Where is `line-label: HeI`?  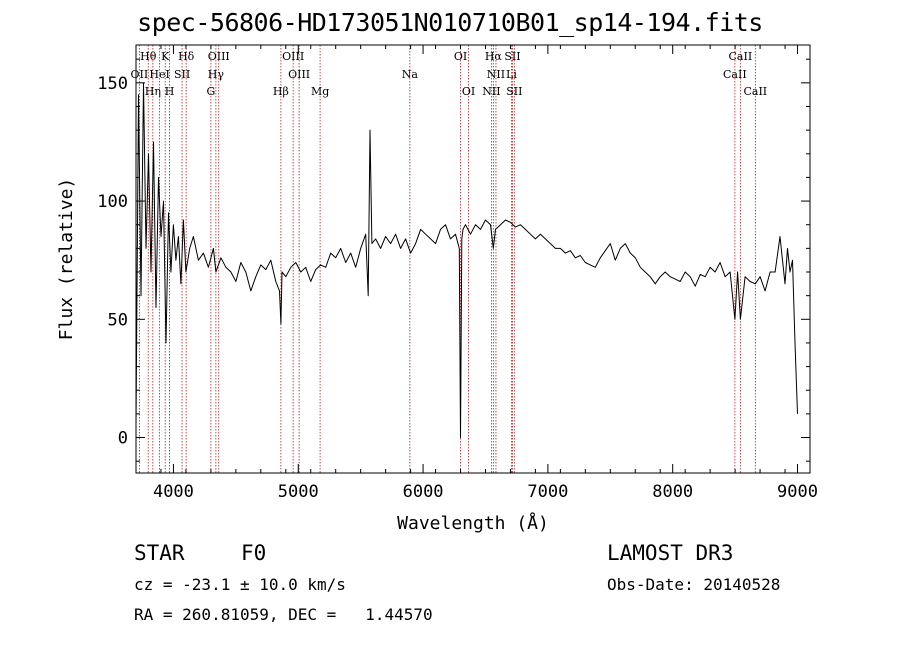 line-label: HeI is located at coordinates (159, 74).